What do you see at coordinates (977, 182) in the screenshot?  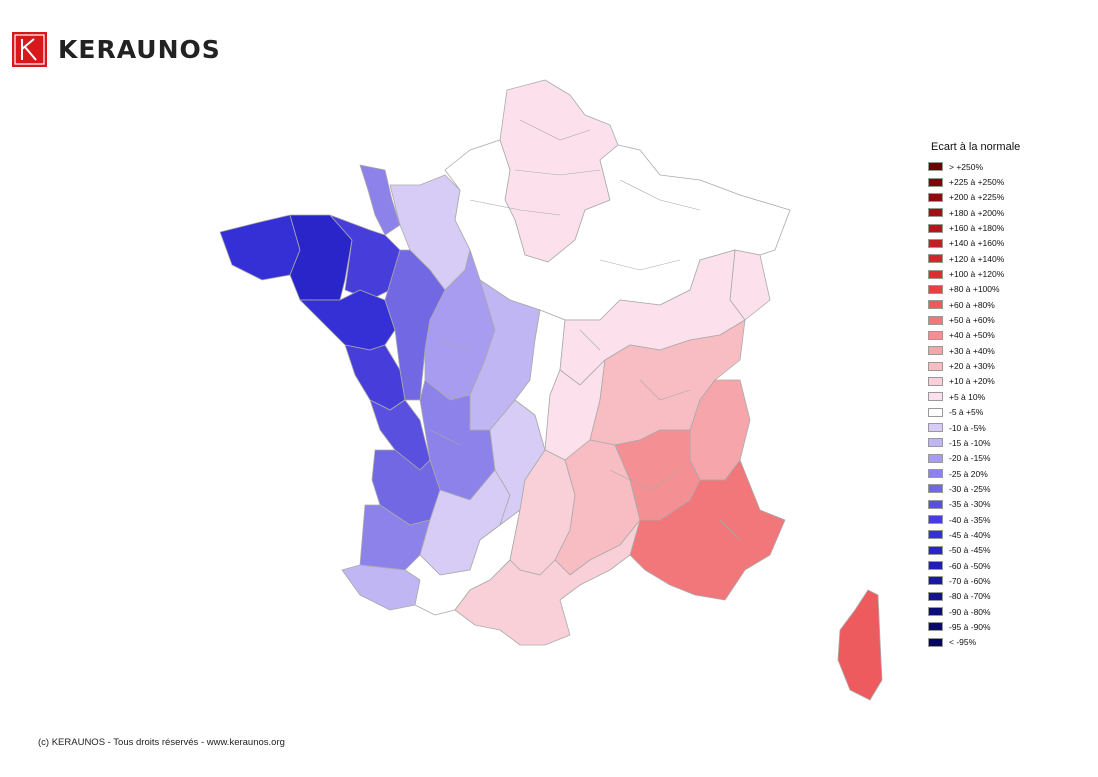 I see `legend-label: +225 à +250%` at bounding box center [977, 182].